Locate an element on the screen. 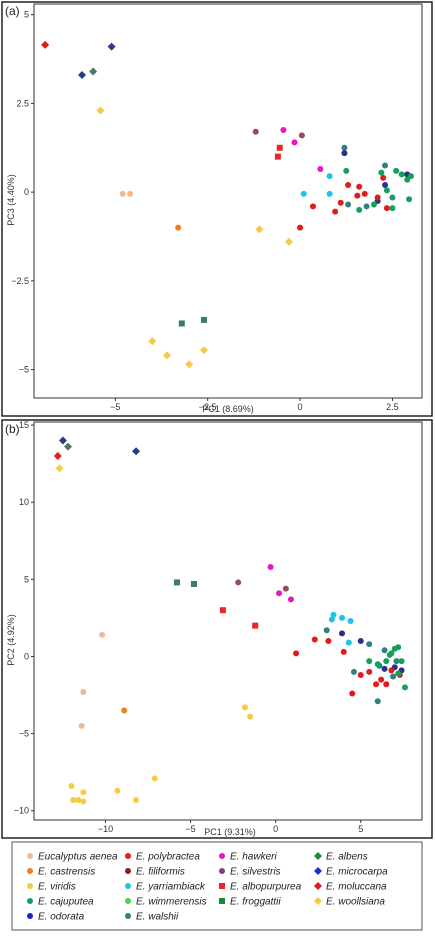 This screenshot has width=435, height=936. legend-label-odorata: E. odorata is located at coordinates (61, 917).